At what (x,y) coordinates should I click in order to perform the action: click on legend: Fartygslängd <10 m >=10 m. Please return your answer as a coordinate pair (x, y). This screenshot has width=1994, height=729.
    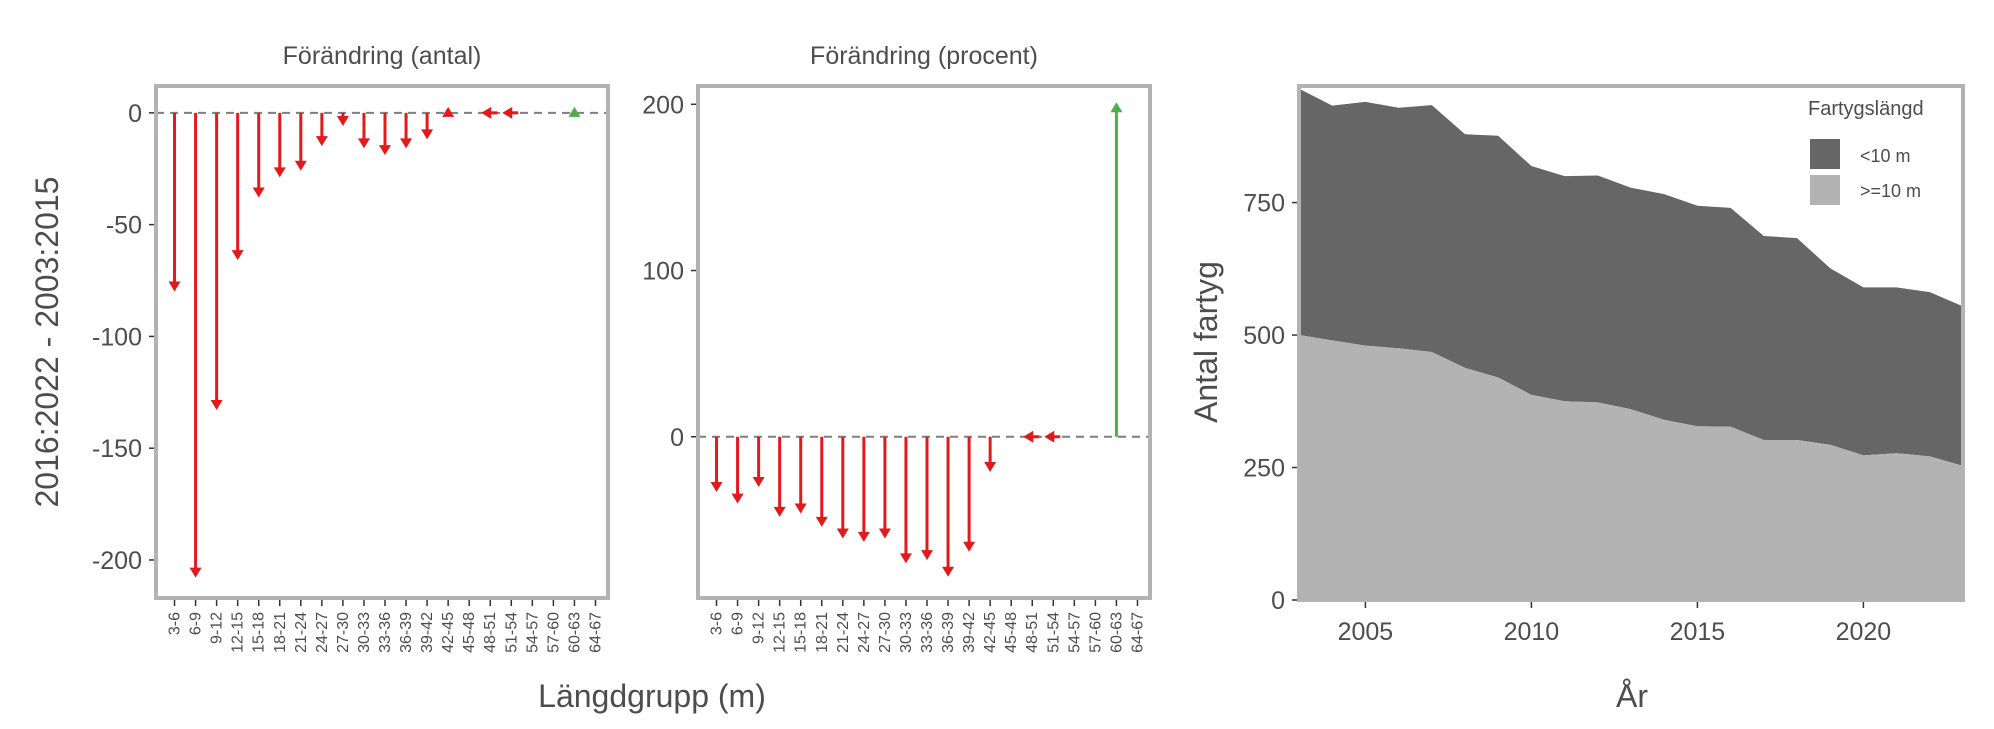
    Looking at the image, I should click on (1866, 151).